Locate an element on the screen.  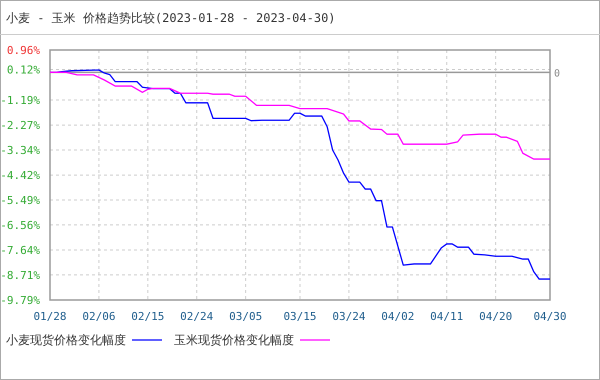
y-tick-label: -4.42% is located at coordinates (20, 175).